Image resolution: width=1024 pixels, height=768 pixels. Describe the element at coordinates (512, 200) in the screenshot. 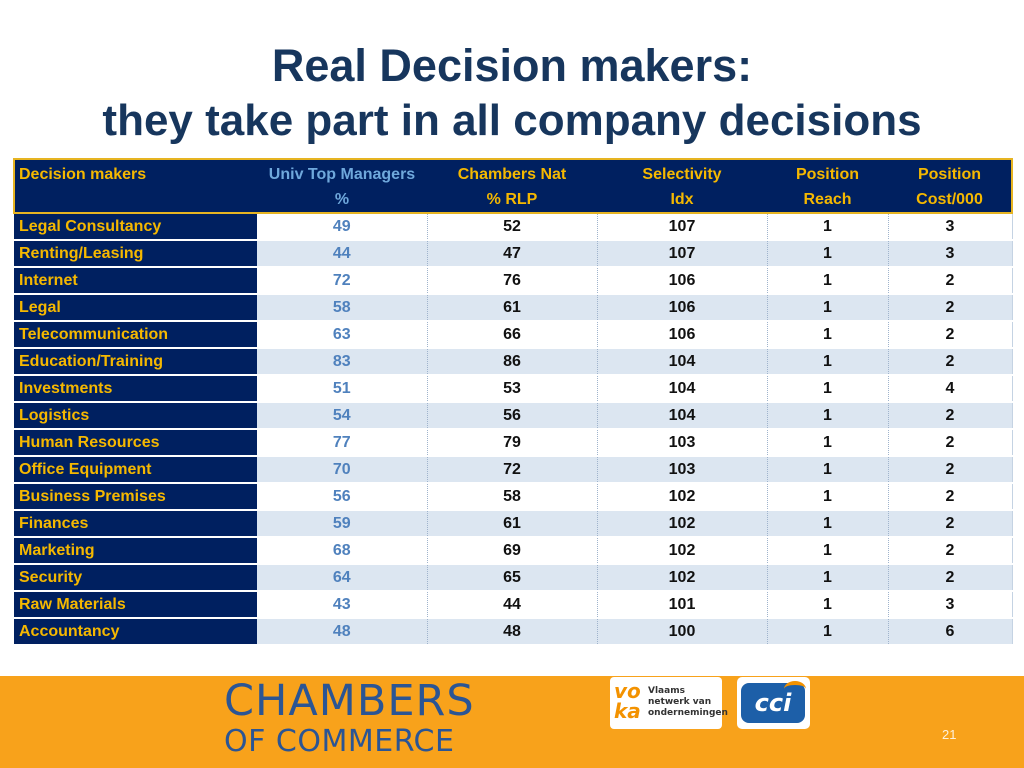

I see `header-chambers-nat-unit: % RLP` at that location.